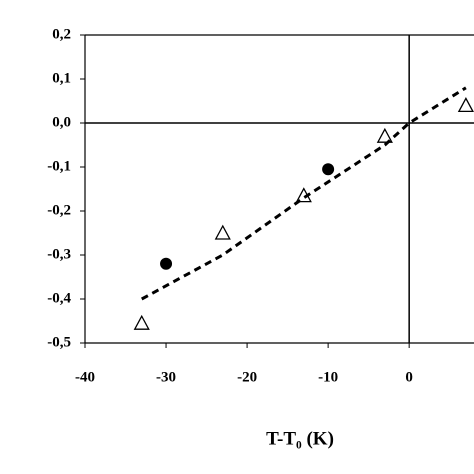 The image size is (474, 474). I want to click on y-tick-label: 0,0, so click(61, 122).